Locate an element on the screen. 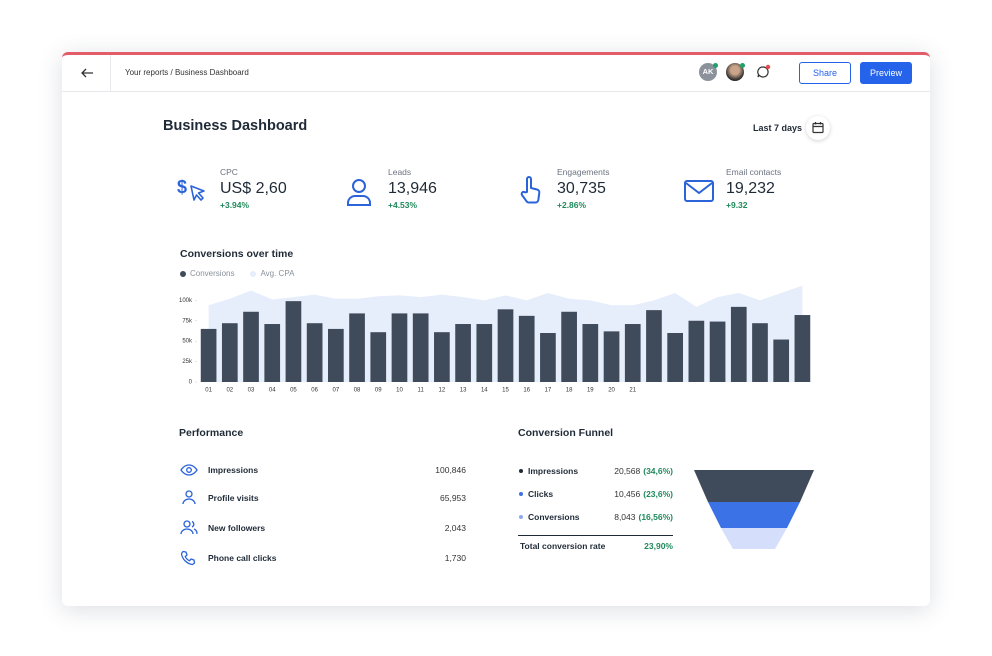 The height and width of the screenshot is (656, 992). calendar-icon is located at coordinates (818, 128).